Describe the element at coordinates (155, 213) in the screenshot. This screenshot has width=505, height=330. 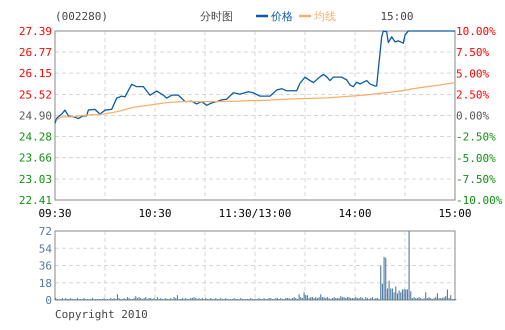
I see `x-tick-label: 10:30` at that location.